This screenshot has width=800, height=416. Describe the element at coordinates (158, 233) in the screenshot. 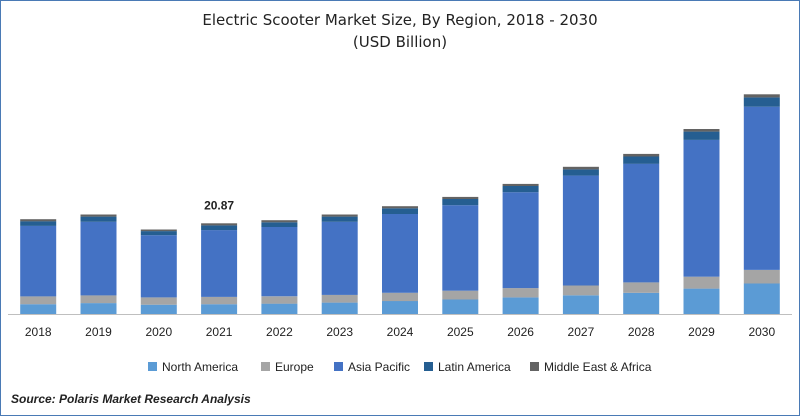

I see `bar-latin-america-2020` at that location.